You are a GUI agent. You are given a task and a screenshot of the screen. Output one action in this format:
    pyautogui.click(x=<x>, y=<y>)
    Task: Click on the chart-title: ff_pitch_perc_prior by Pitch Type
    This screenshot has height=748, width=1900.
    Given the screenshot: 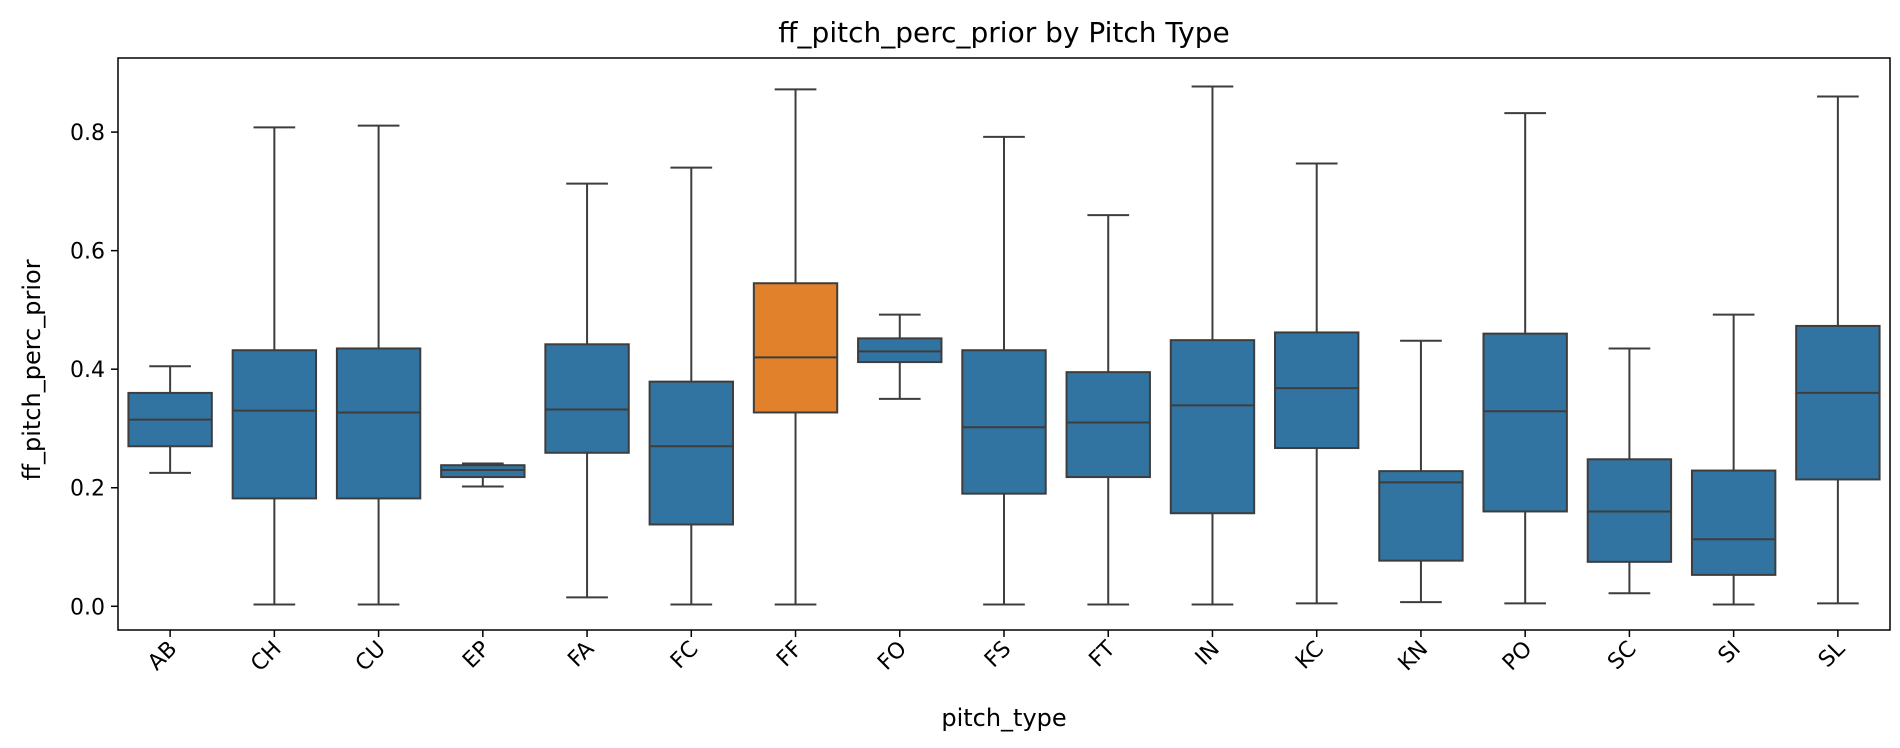 What is the action you would take?
    pyautogui.click(x=1004, y=32)
    